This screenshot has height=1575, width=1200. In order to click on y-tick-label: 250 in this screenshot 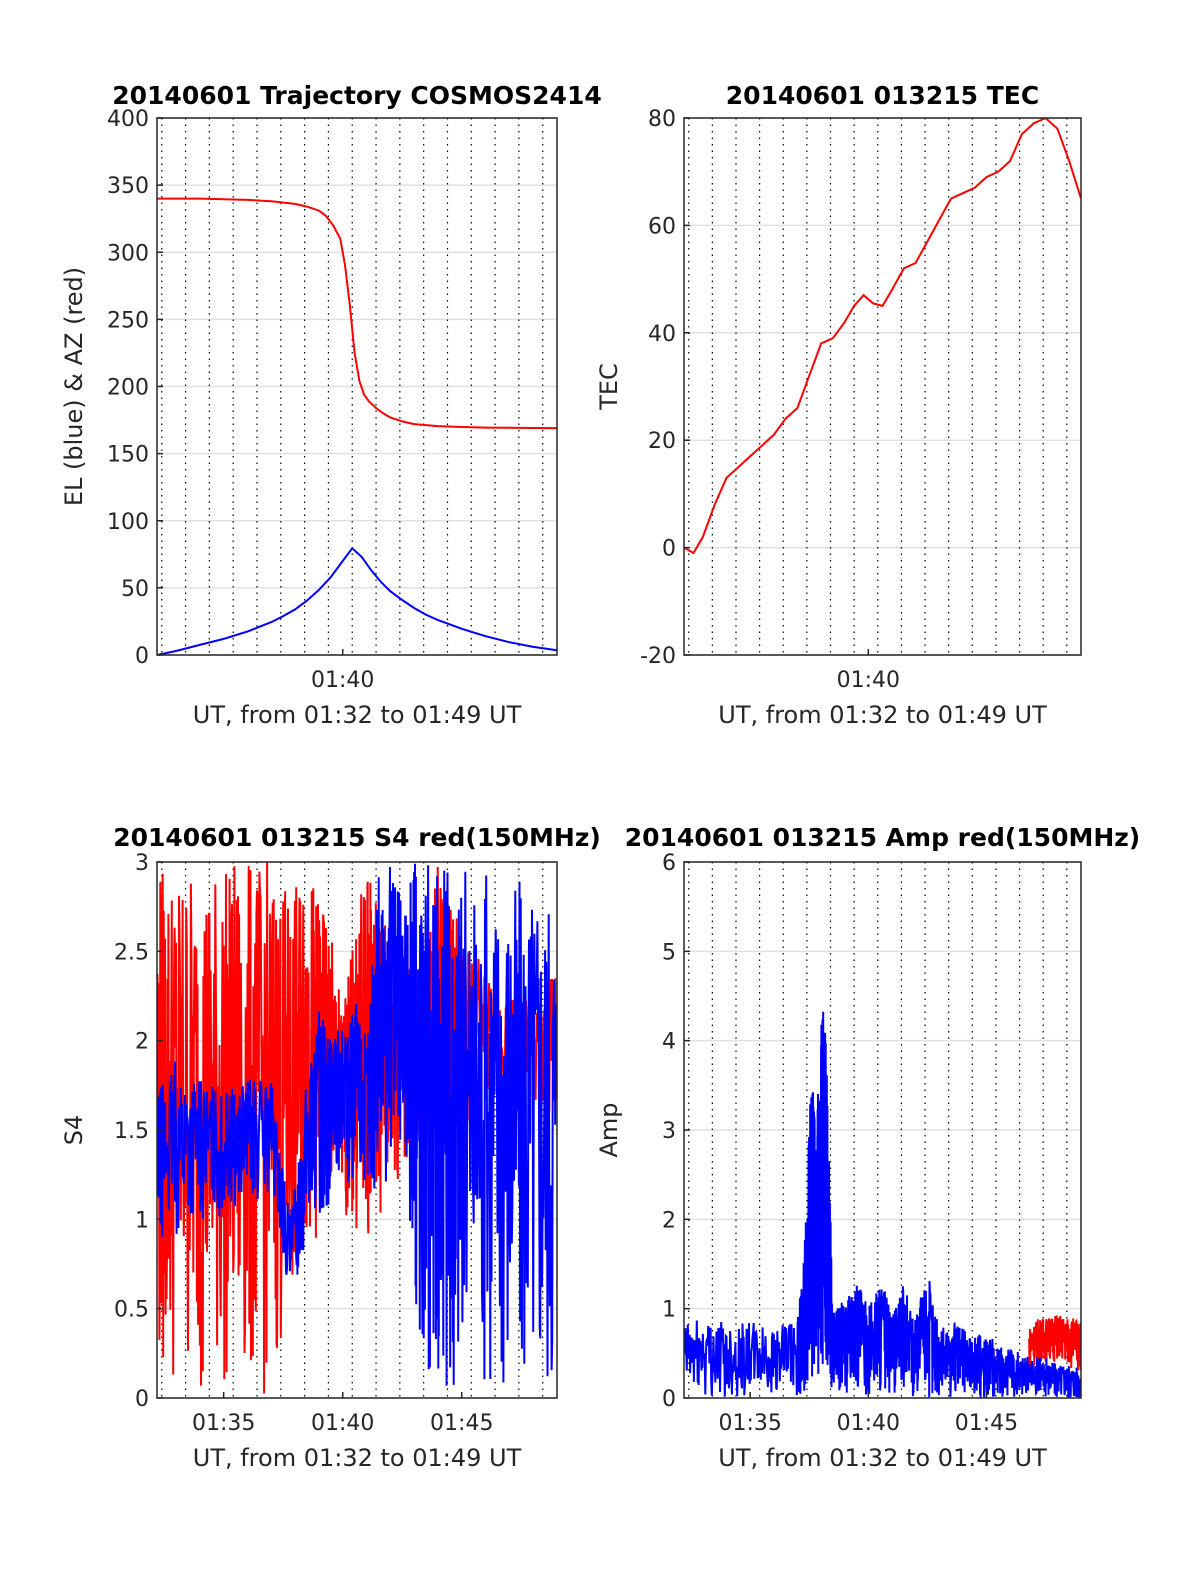, I will do `click(128, 320)`.